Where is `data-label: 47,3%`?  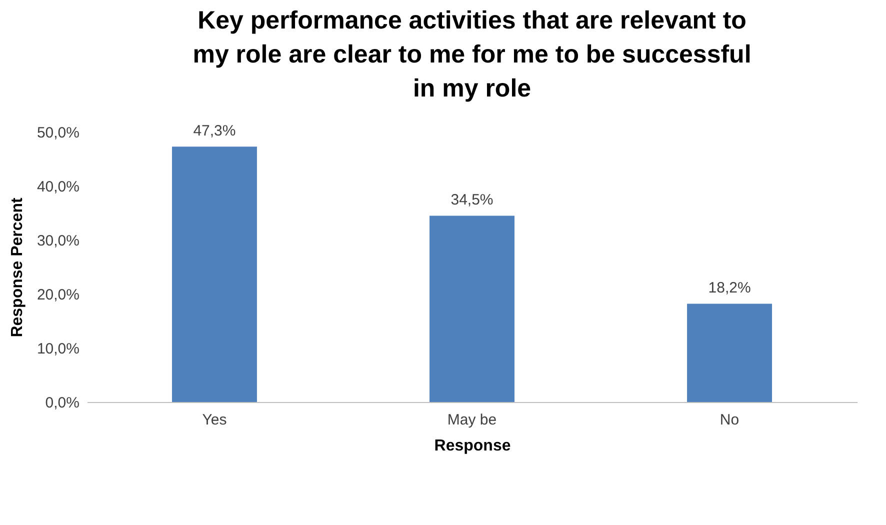
data-label: 47,3% is located at coordinates (214, 131).